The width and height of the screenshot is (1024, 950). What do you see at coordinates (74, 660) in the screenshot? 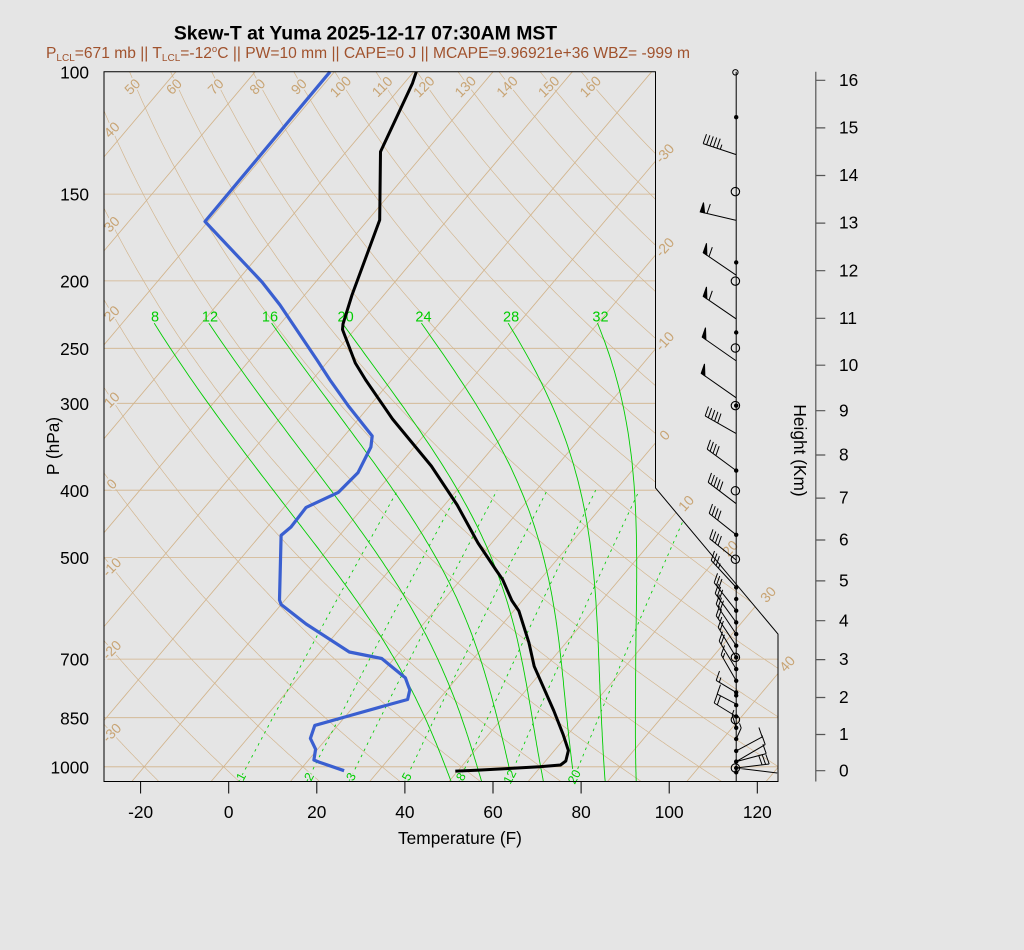
I see `svg-text: 700` at bounding box center [74, 660].